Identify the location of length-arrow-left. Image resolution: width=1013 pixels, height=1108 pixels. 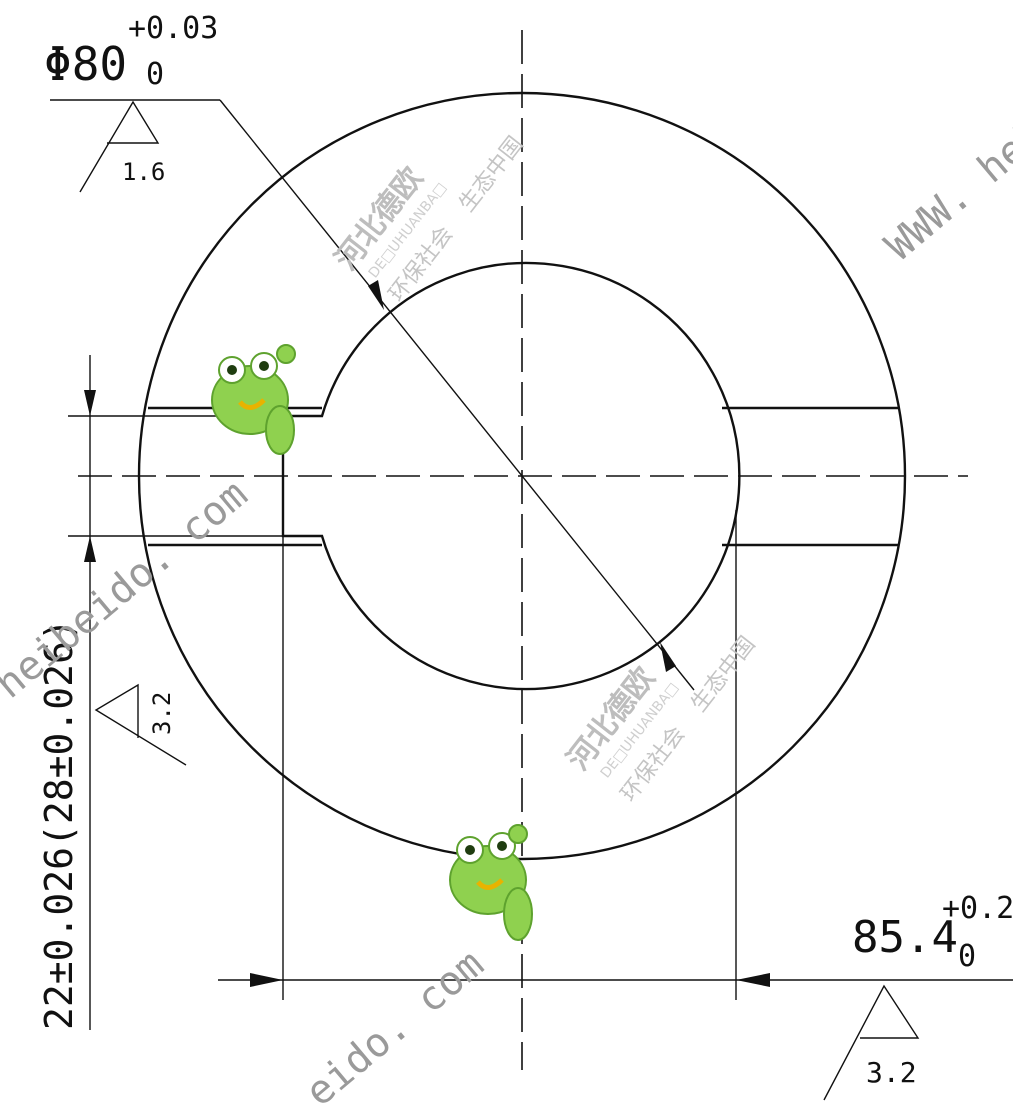
(266, 980).